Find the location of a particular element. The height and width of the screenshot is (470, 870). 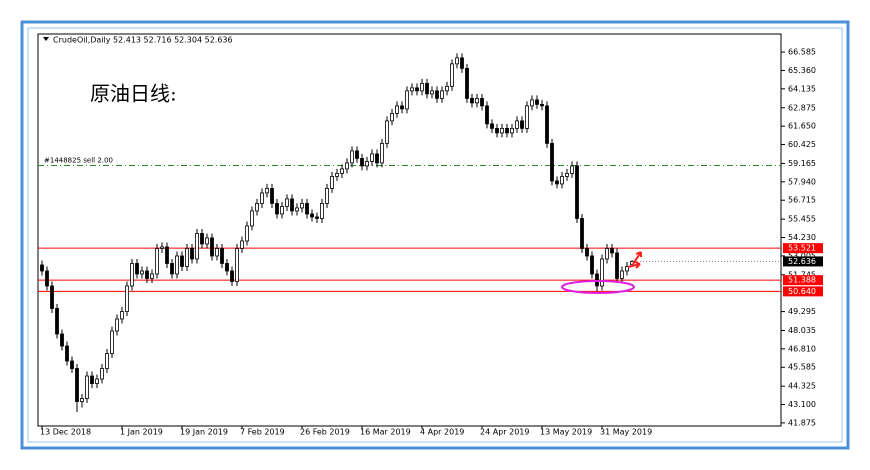

y-tick-label: 54.230 is located at coordinates (802, 237).